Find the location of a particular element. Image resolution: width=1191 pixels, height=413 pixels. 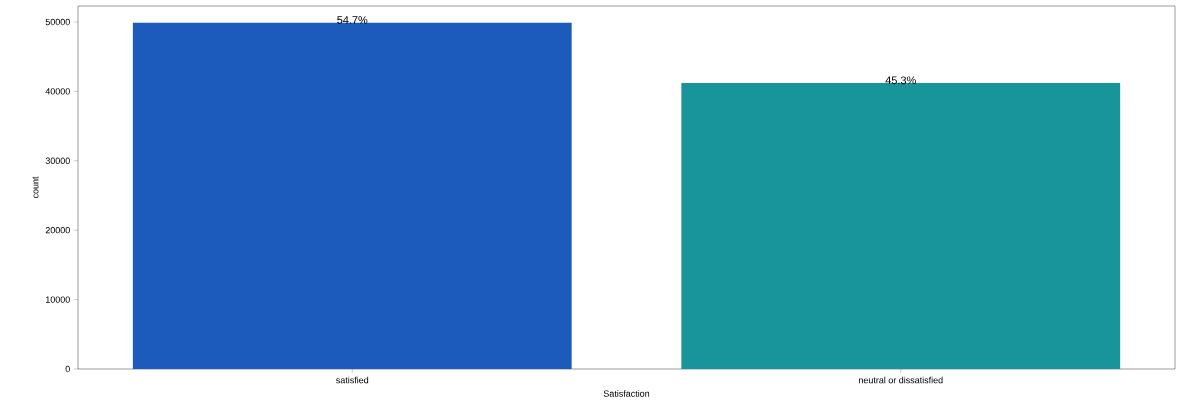

y-tick-label: 20000 is located at coordinates (57, 230).